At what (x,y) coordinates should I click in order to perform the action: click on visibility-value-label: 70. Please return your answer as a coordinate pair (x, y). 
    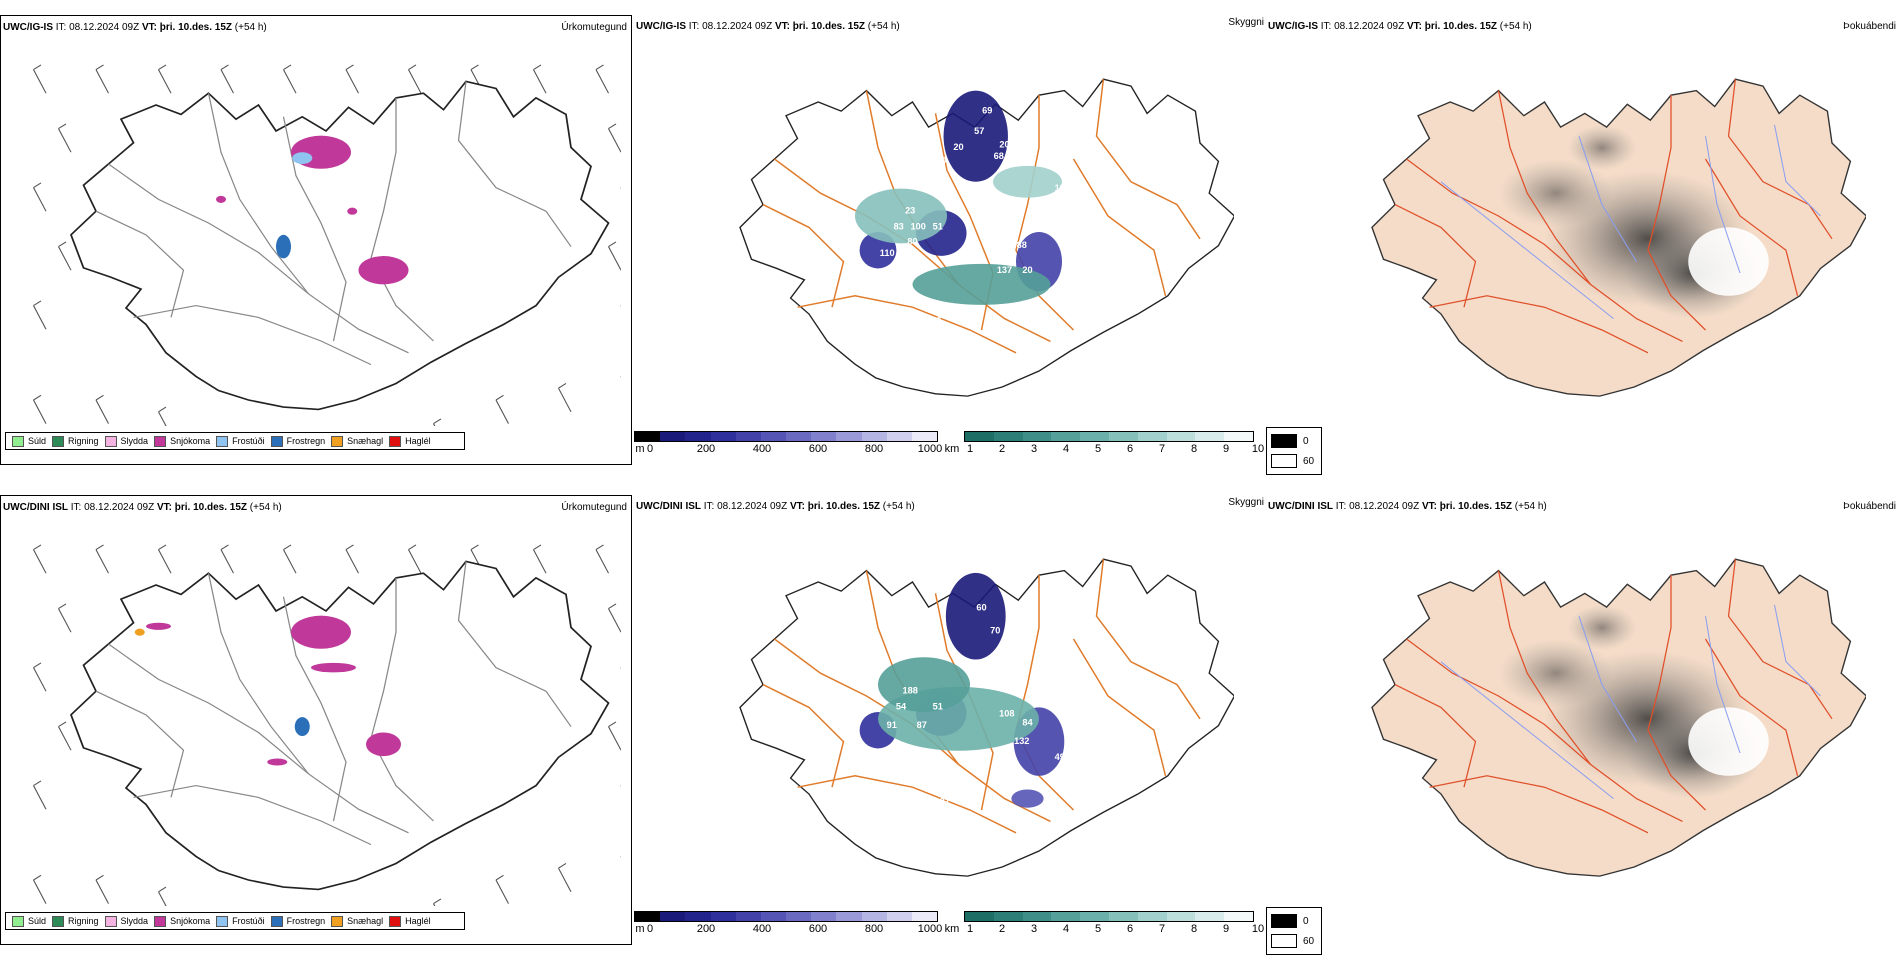
    Looking at the image, I should click on (995, 630).